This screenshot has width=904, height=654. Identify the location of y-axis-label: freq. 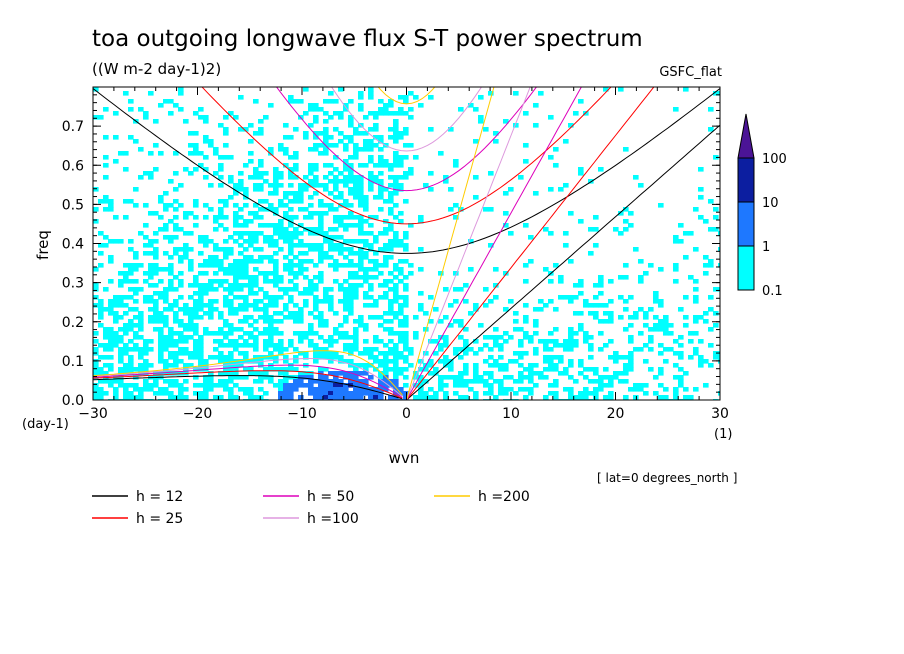
(43, 245).